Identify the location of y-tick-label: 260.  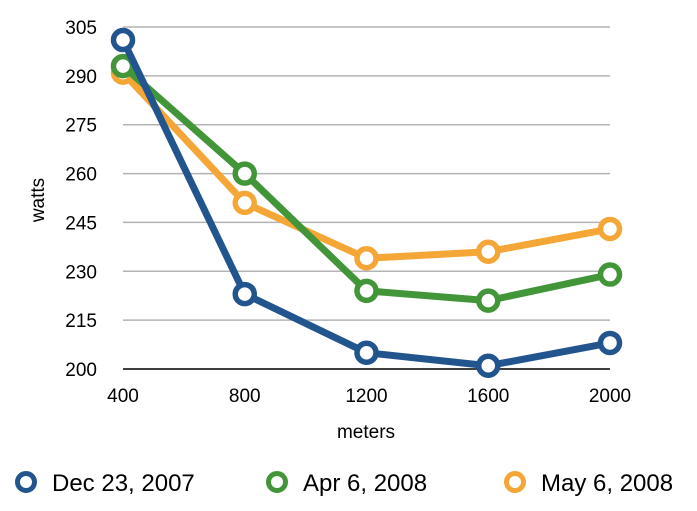
(81, 175).